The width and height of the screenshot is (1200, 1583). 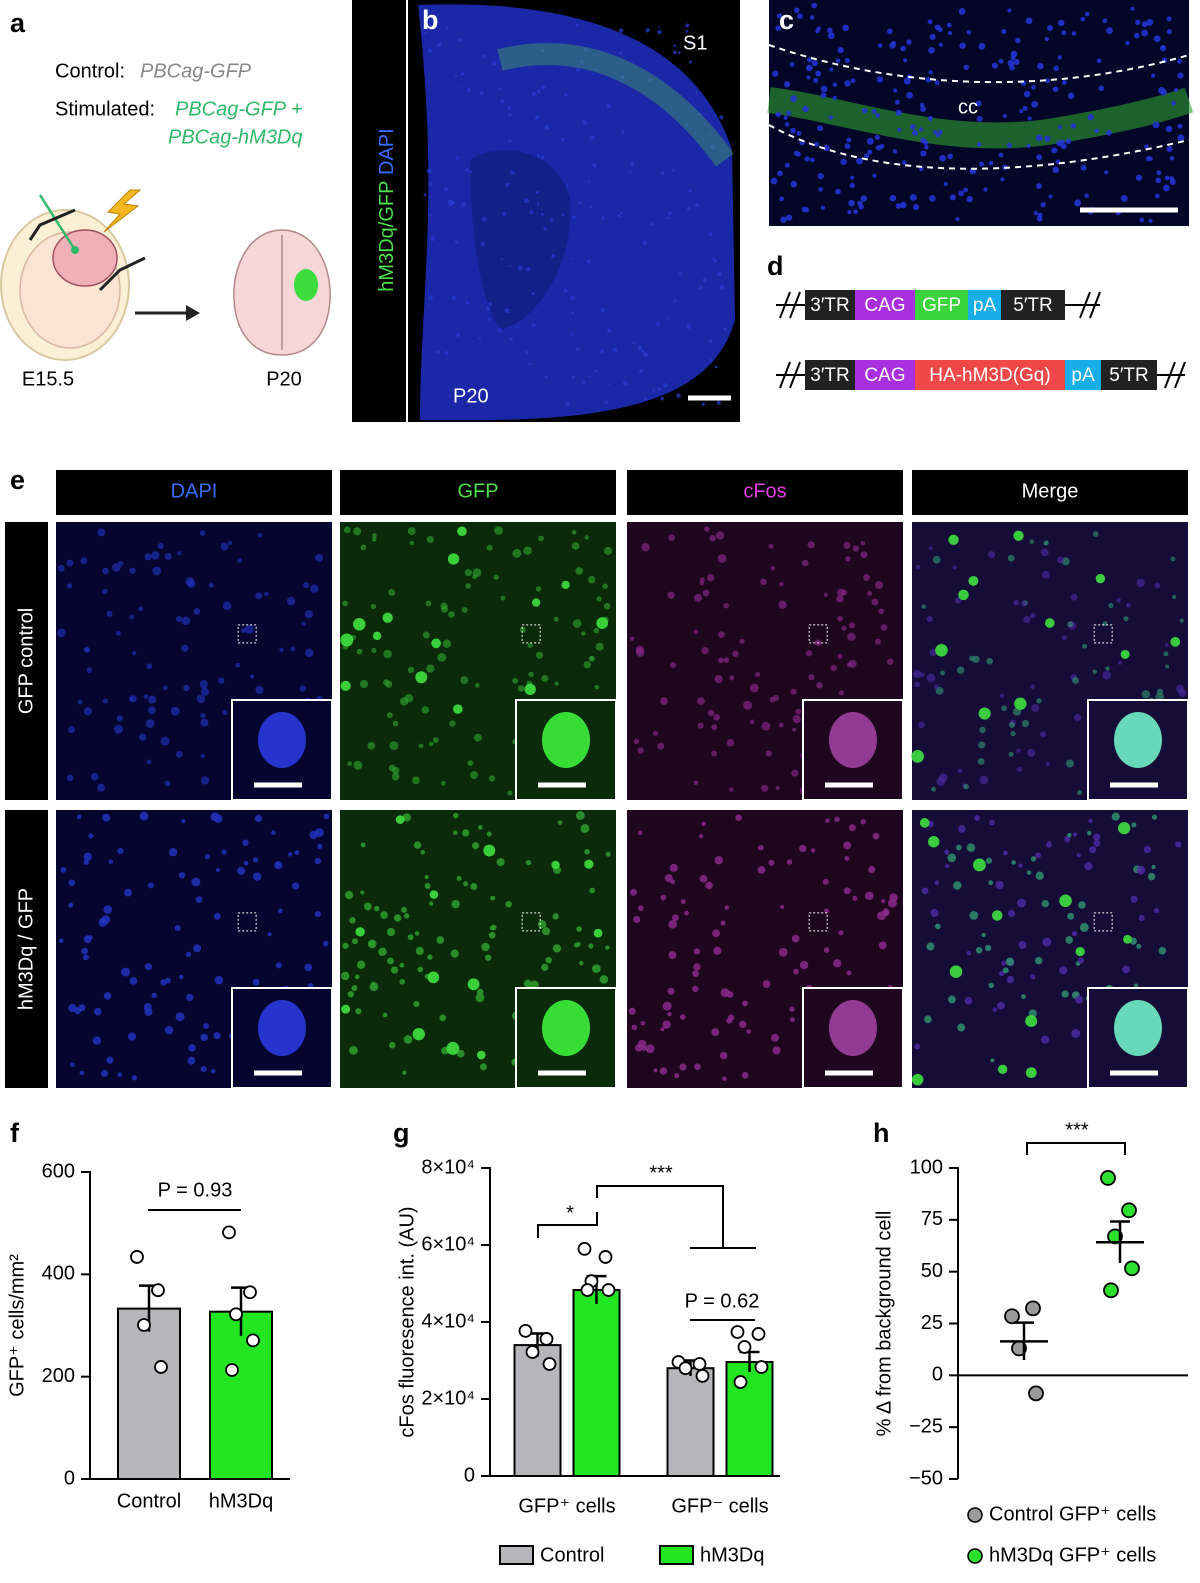 I want to click on y-tick-label: 2×10⁴, so click(x=448, y=1398).